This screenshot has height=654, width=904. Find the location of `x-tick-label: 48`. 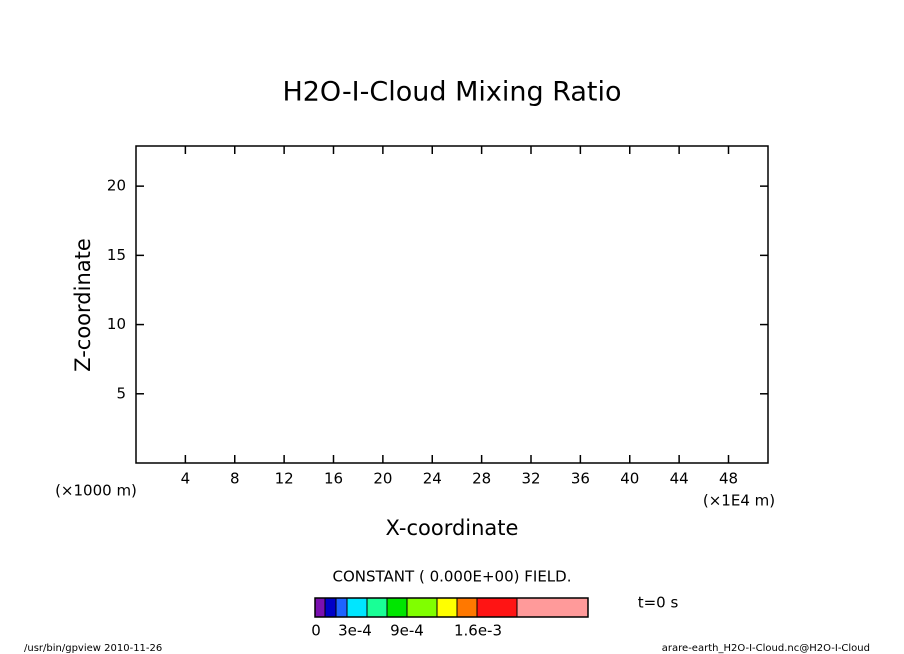

x-tick-label: 48 is located at coordinates (728, 479).